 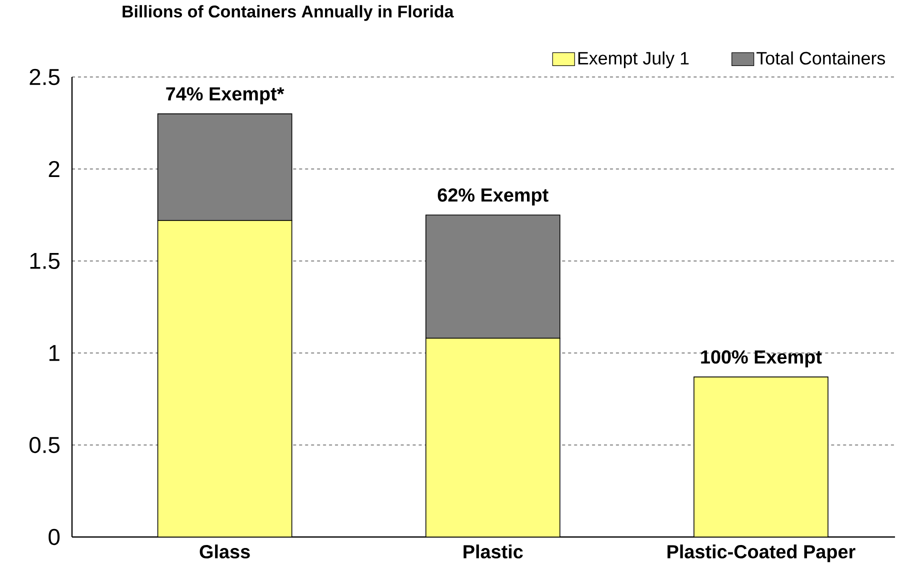 What do you see at coordinates (54, 537) in the screenshot?
I see `y-tick-label: 0` at bounding box center [54, 537].